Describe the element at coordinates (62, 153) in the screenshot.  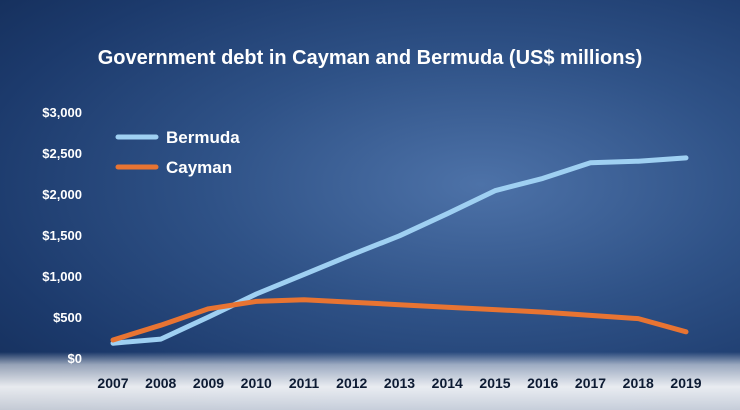
I see `y-tick-label: $2,500` at that location.